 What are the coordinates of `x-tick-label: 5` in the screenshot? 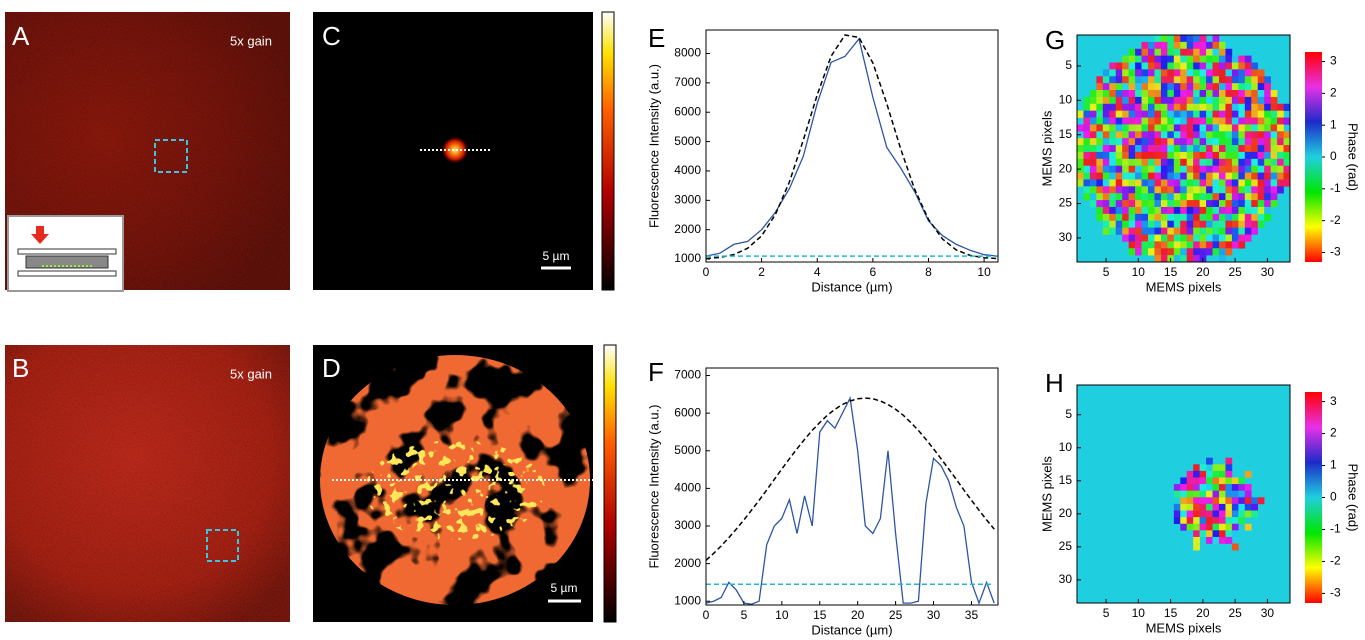 It's located at (1106, 613).